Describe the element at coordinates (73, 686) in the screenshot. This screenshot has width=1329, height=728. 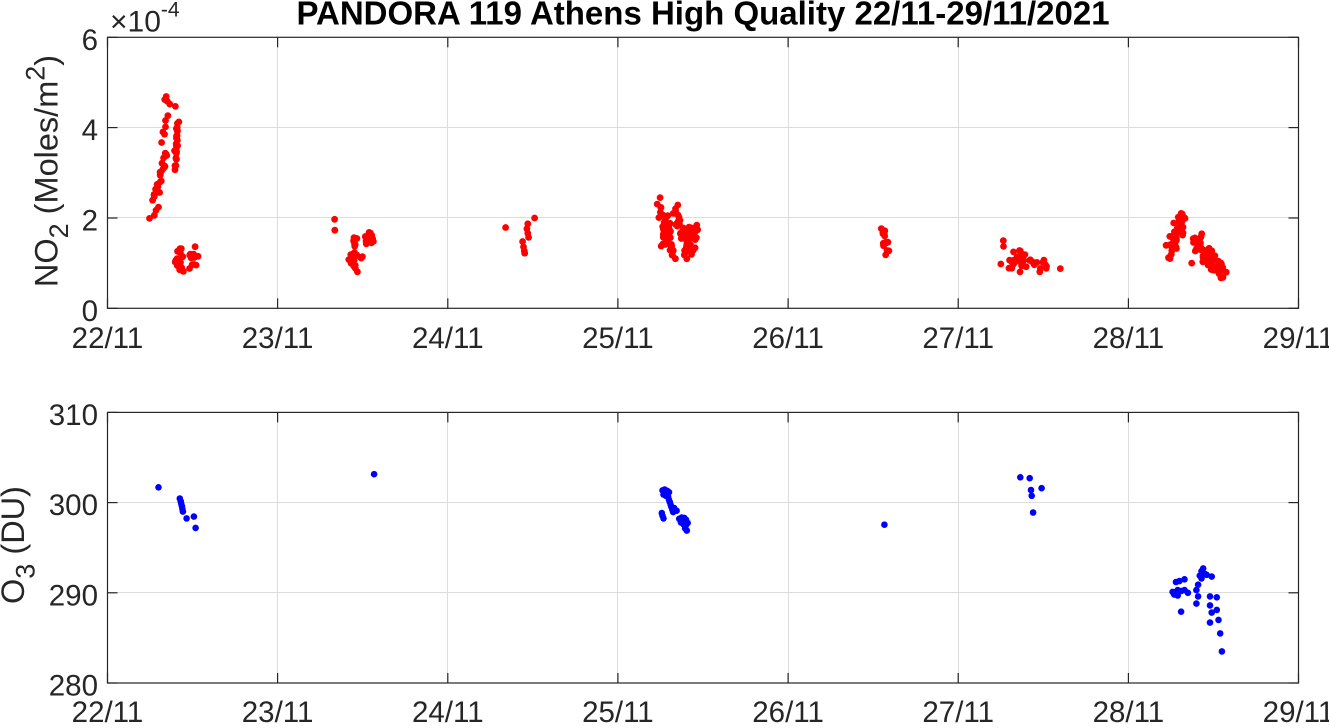
I see `svg-text: 280` at that location.